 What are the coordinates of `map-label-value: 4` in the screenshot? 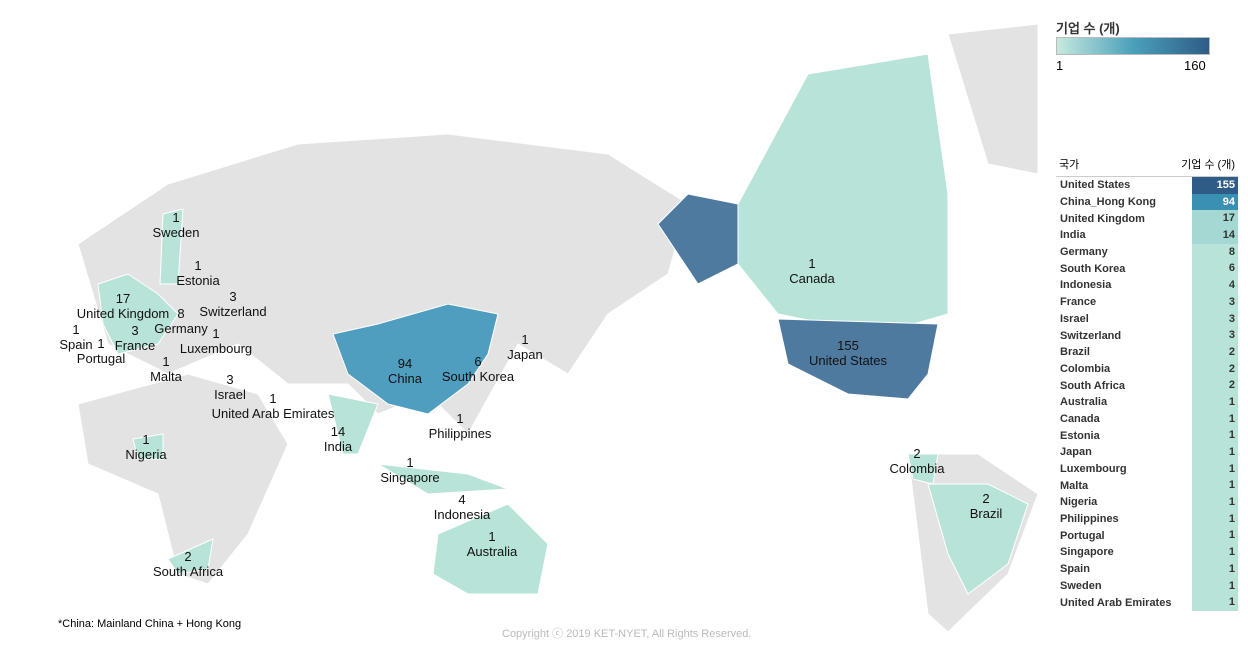 It's located at (462, 499).